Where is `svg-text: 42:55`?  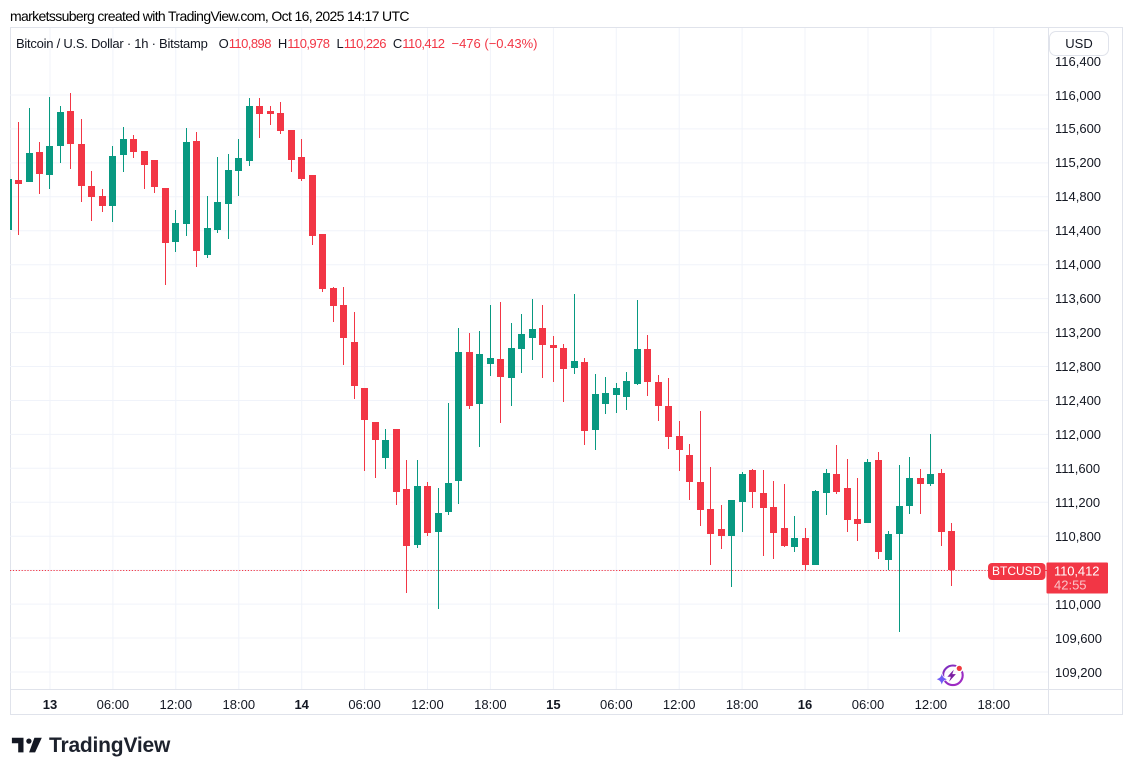 svg-text: 42:55 is located at coordinates (1070, 584).